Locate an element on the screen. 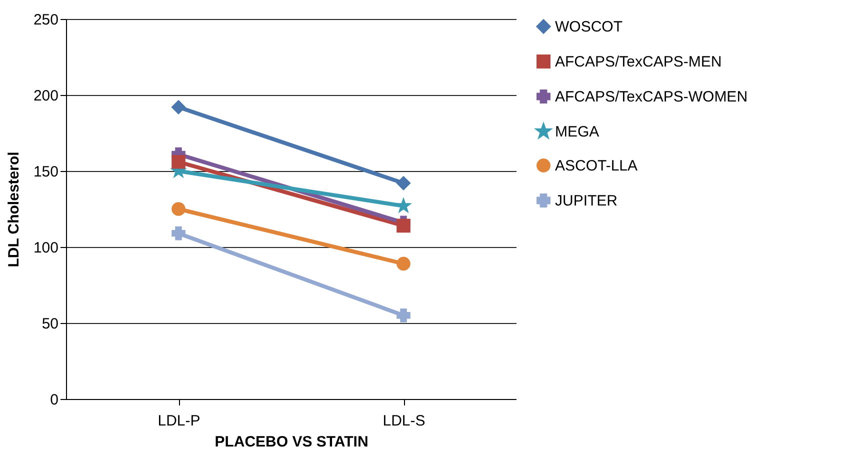  y-tick-label: 50 is located at coordinates (50, 324).